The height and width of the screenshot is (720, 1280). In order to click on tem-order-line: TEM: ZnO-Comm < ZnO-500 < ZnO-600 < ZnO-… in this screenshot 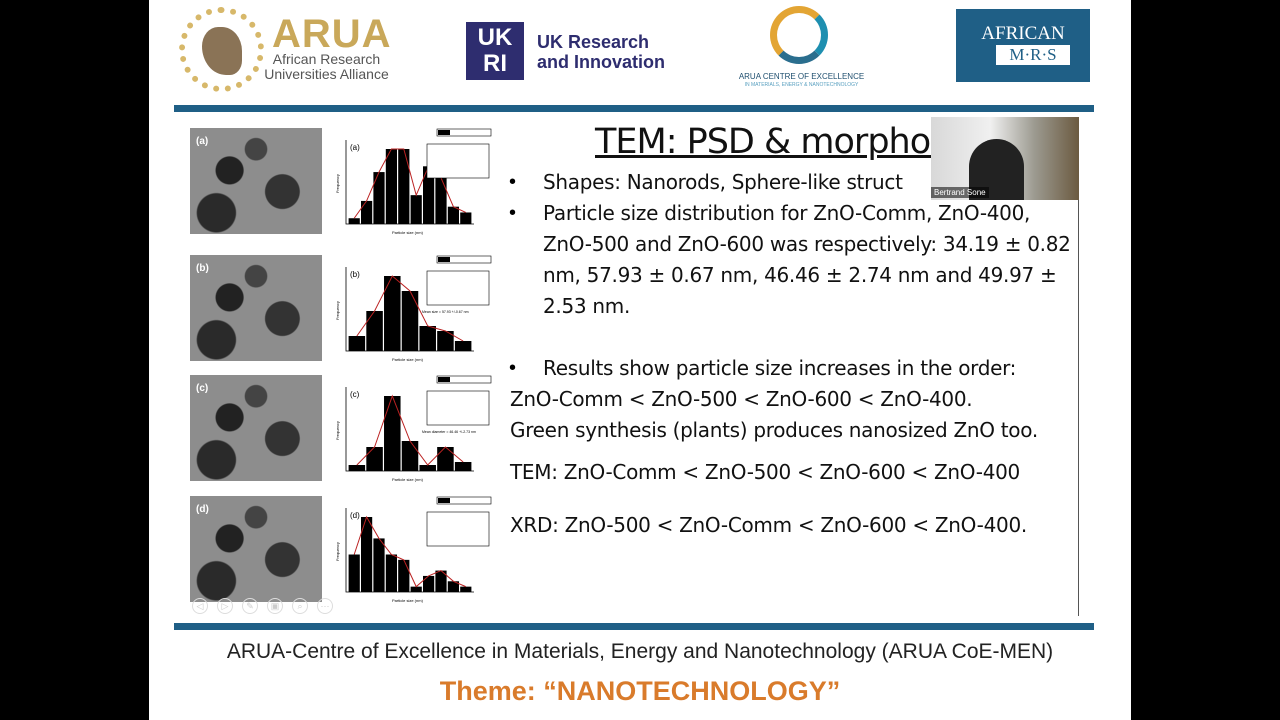, I will do `click(765, 472)`.